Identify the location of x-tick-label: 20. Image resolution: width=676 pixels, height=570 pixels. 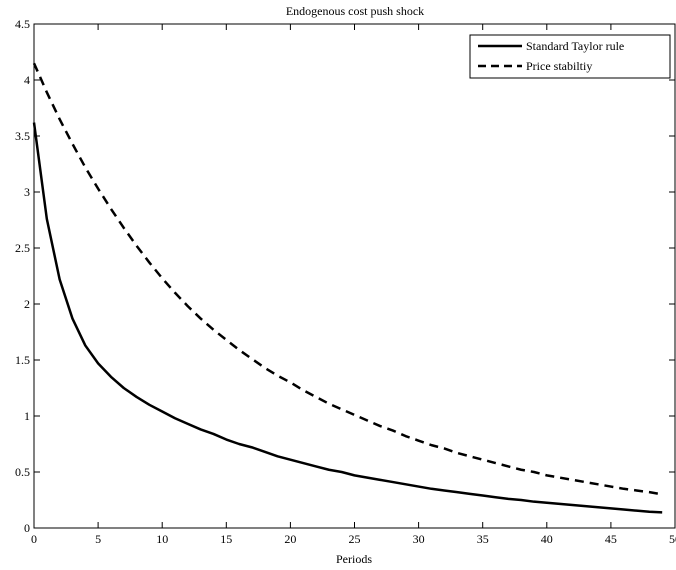
(290, 539).